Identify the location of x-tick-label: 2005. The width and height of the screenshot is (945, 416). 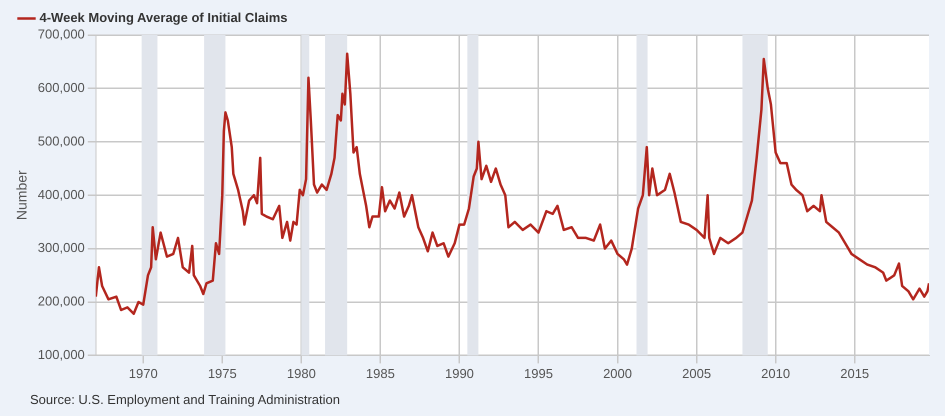
(697, 373).